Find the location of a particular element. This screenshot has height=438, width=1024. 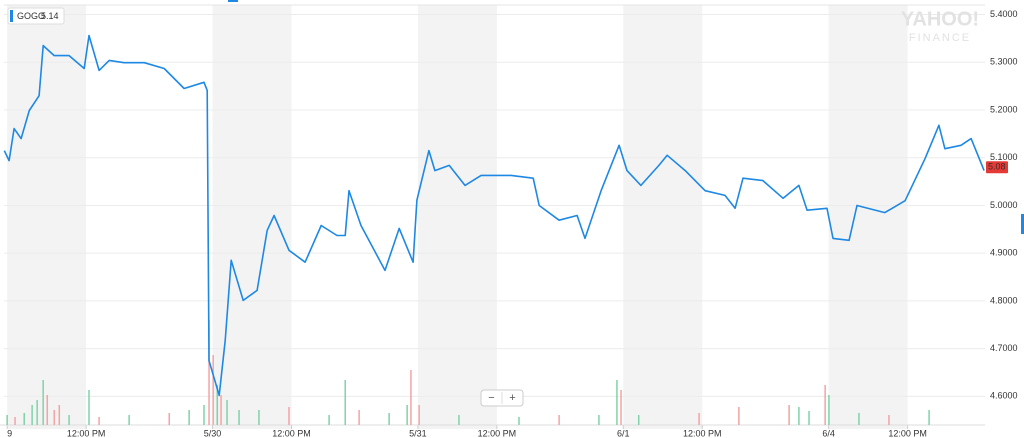

top-marker is located at coordinates (233, 1).